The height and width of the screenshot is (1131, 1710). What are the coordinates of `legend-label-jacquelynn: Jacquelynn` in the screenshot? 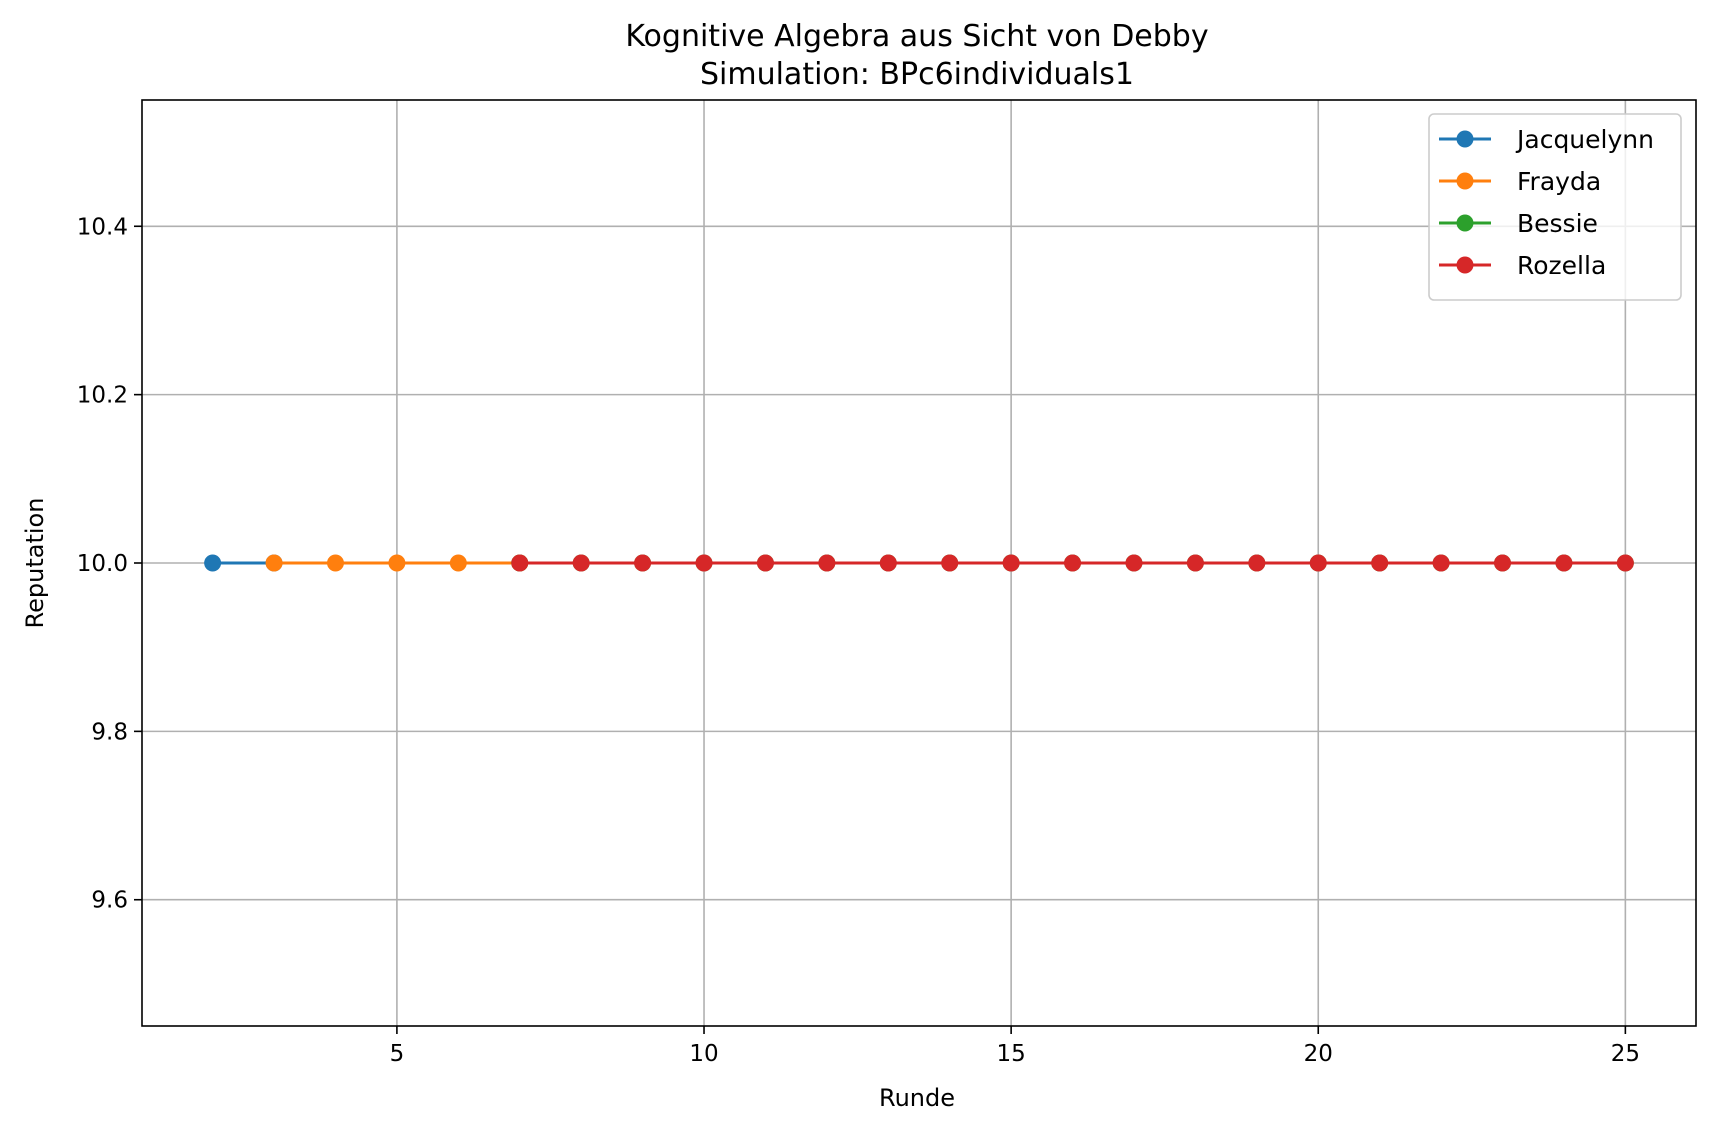 It's located at (1584, 139).